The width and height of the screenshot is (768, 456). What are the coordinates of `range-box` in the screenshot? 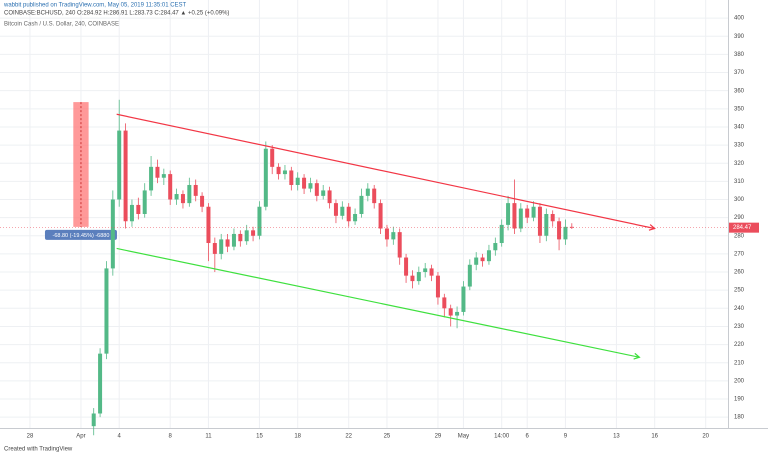 It's located at (81, 164).